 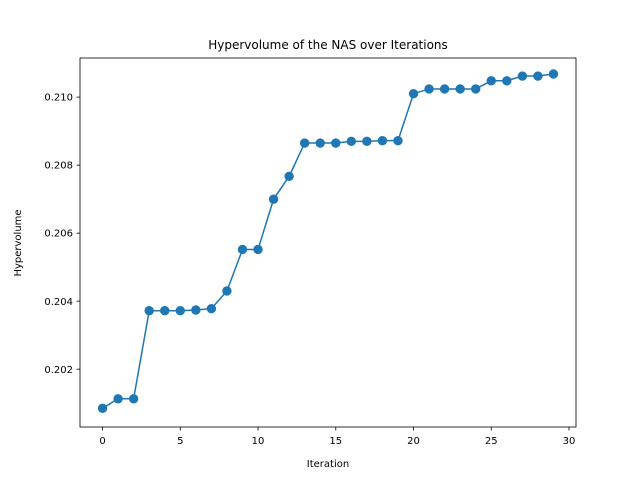 I want to click on x-tick-label: 0, so click(x=102, y=441).